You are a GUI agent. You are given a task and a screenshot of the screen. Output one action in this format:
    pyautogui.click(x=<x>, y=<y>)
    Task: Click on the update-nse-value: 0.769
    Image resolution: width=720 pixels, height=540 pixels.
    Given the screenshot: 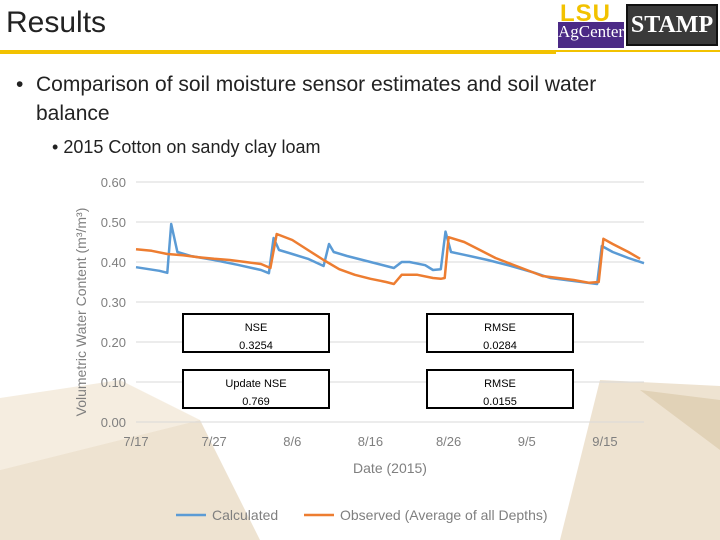 What is the action you would take?
    pyautogui.click(x=256, y=402)
    